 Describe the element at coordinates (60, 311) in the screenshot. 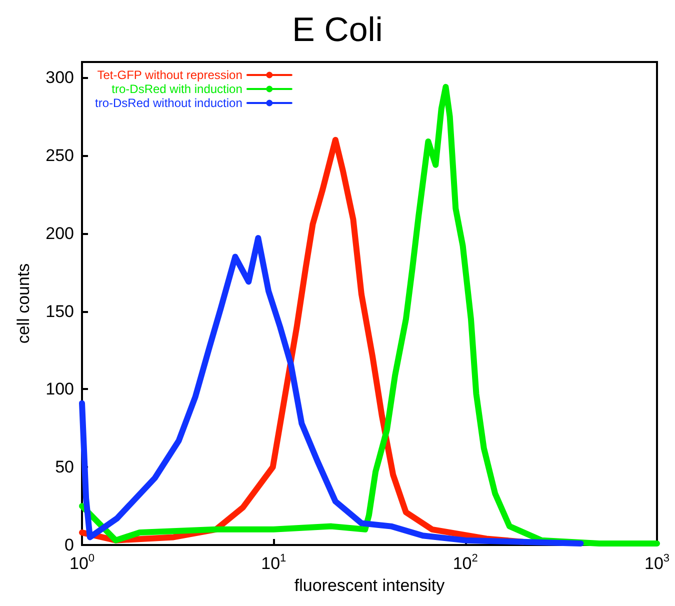

I see `y-tick-label: 150` at that location.